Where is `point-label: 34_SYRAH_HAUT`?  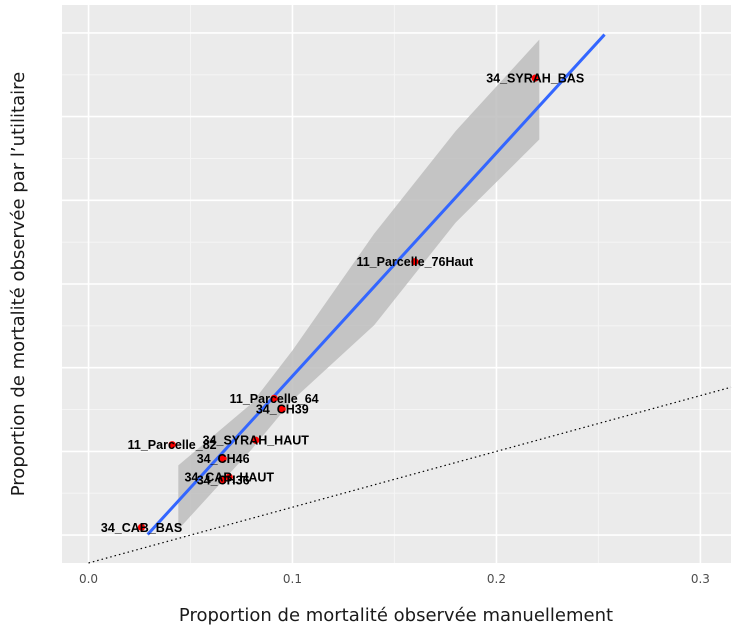
point-label: 34_SYRAH_HAUT is located at coordinates (256, 441).